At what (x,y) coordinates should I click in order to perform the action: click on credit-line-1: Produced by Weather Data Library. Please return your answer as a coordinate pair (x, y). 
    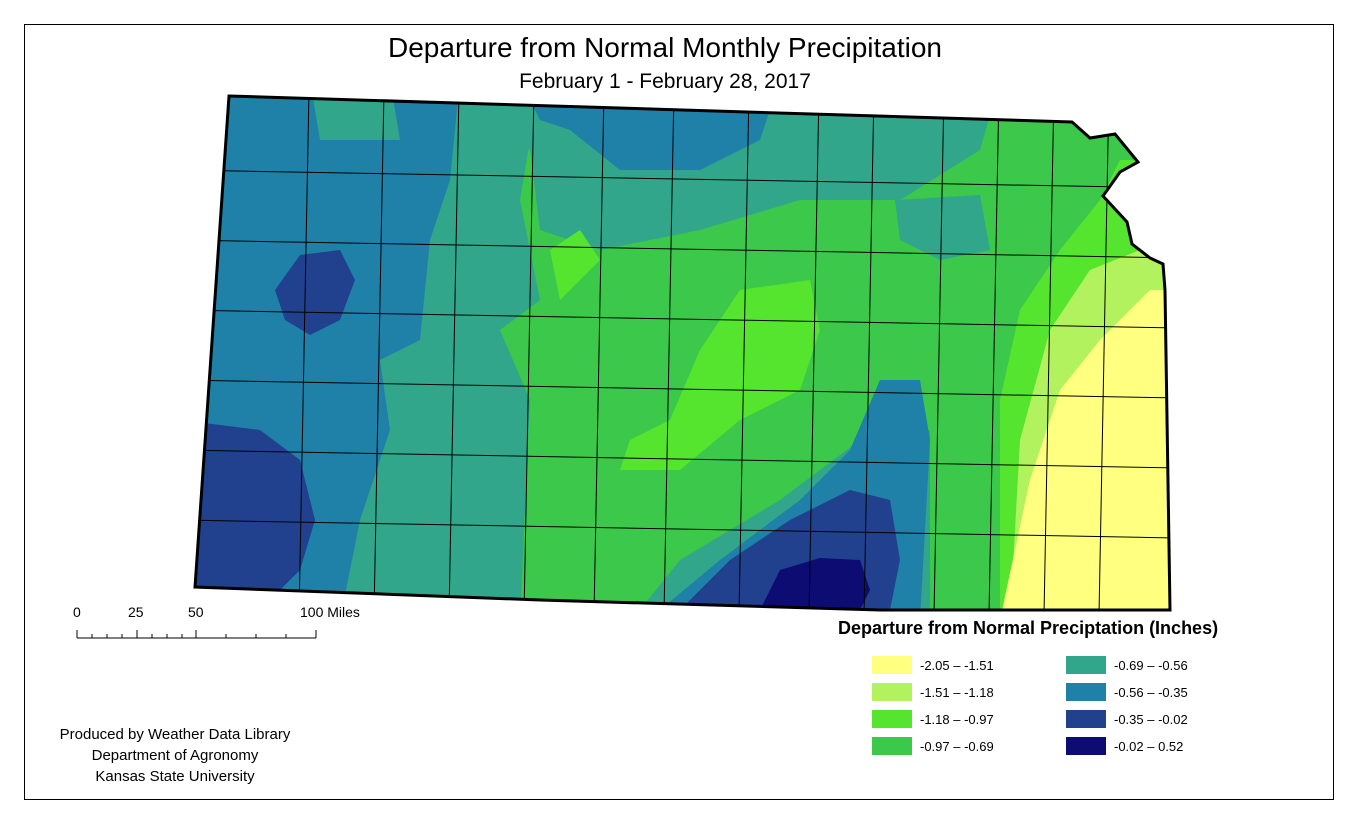
    Looking at the image, I should click on (175, 734).